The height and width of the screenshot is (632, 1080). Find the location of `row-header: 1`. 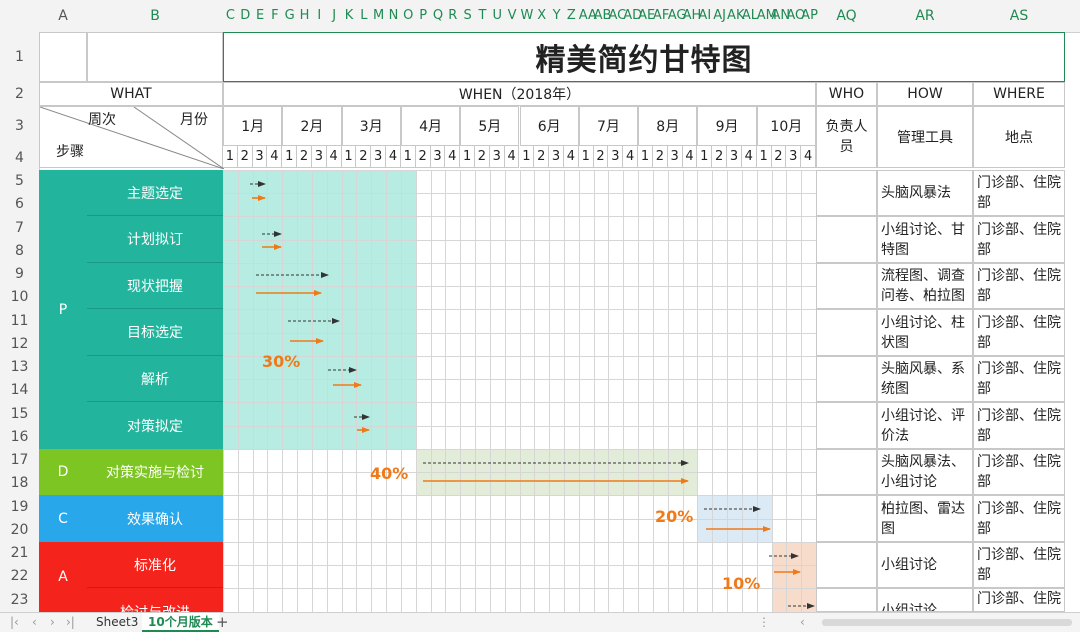

row-header: 1 is located at coordinates (19, 57).